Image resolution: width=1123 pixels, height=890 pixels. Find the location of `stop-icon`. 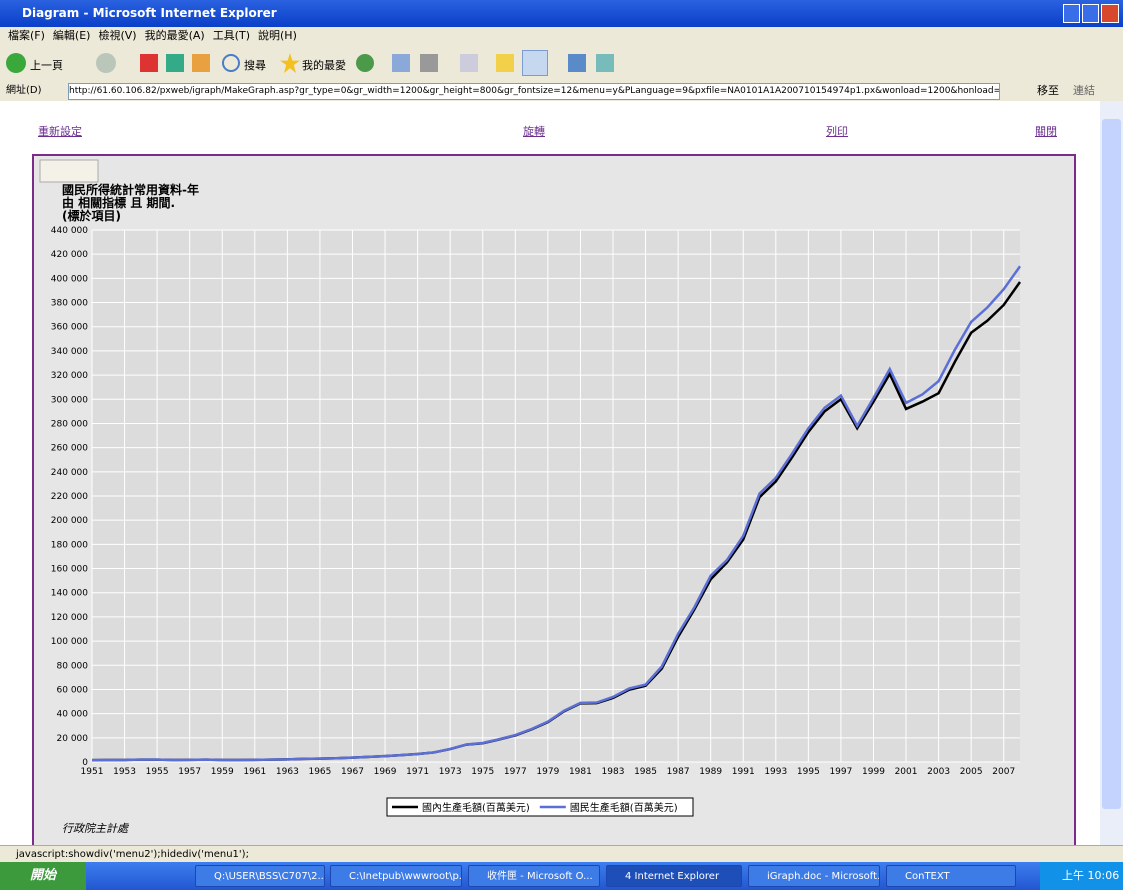

stop-icon is located at coordinates (149, 63).